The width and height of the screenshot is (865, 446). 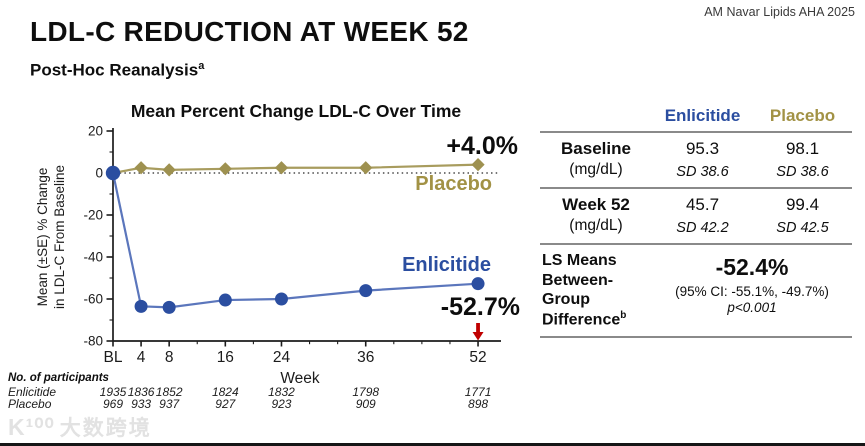 What do you see at coordinates (478, 336) in the screenshot?
I see `week52-arrowhead-icon` at bounding box center [478, 336].